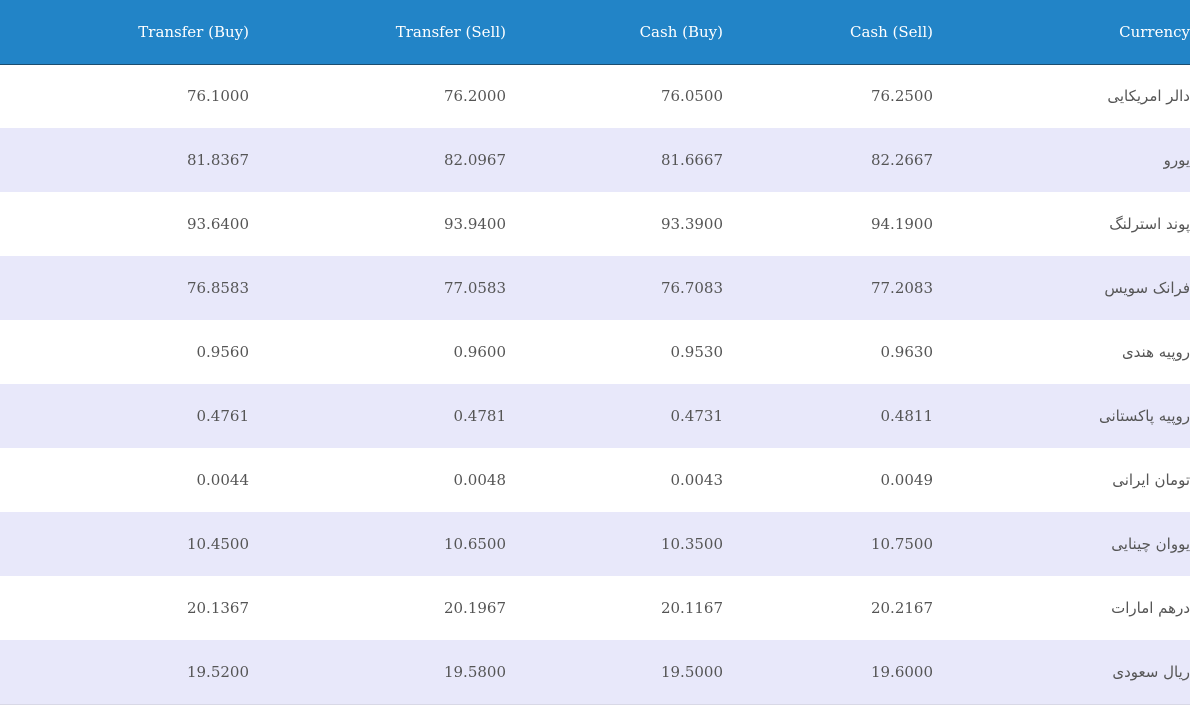 This screenshot has width=1190, height=707. What do you see at coordinates (124, 672) in the screenshot?
I see `cell-transfer-buy: 19.5200` at bounding box center [124, 672].